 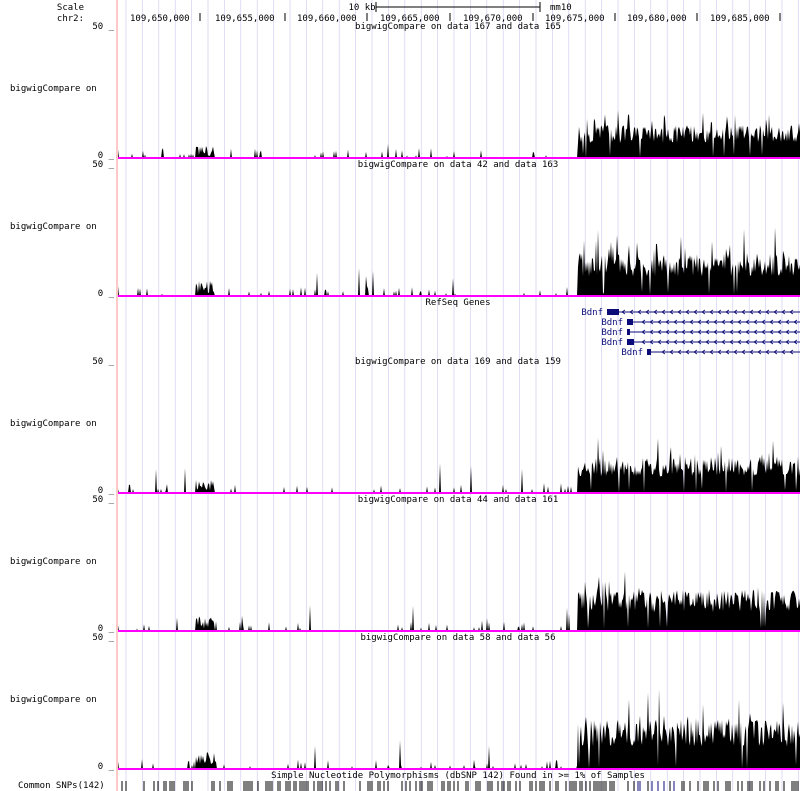 I want to click on ruler-position-label: 109,655,000, so click(x=245, y=19).